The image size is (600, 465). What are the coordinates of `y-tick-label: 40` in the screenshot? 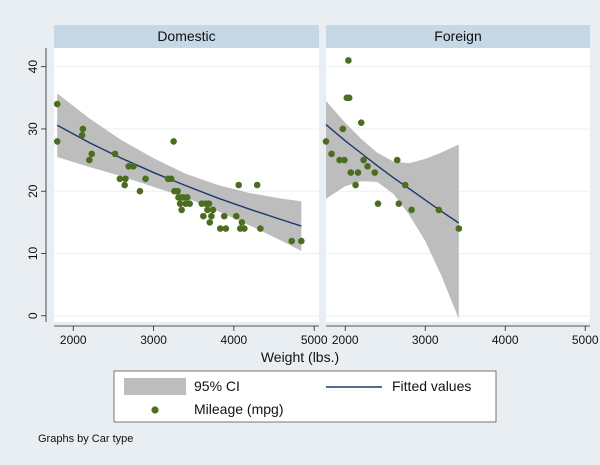 It's located at (33, 67).